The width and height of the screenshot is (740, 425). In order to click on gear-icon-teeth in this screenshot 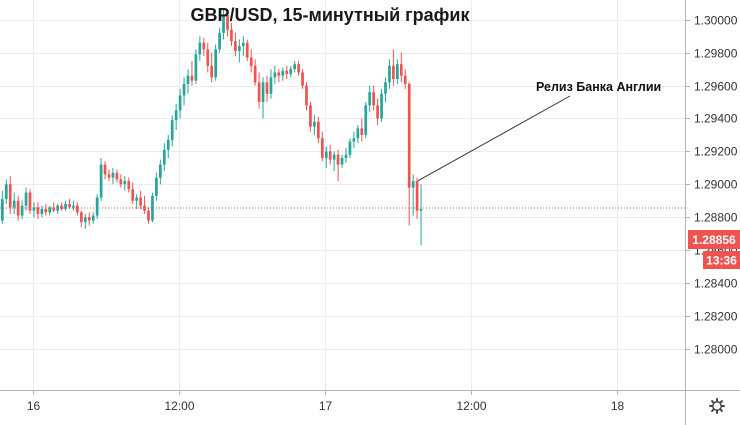, I will do `click(717, 406)`.